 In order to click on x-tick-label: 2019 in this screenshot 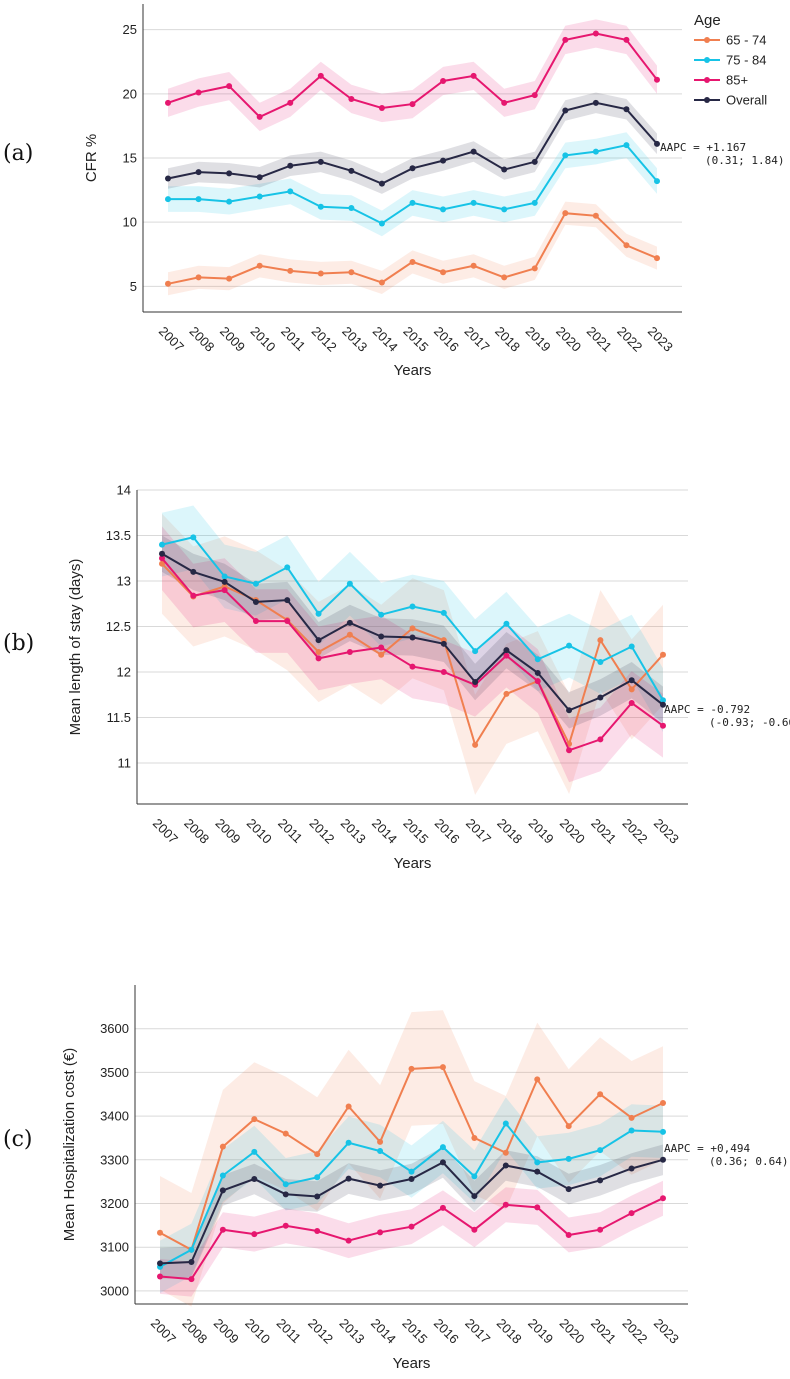, I will do `click(538, 339)`.